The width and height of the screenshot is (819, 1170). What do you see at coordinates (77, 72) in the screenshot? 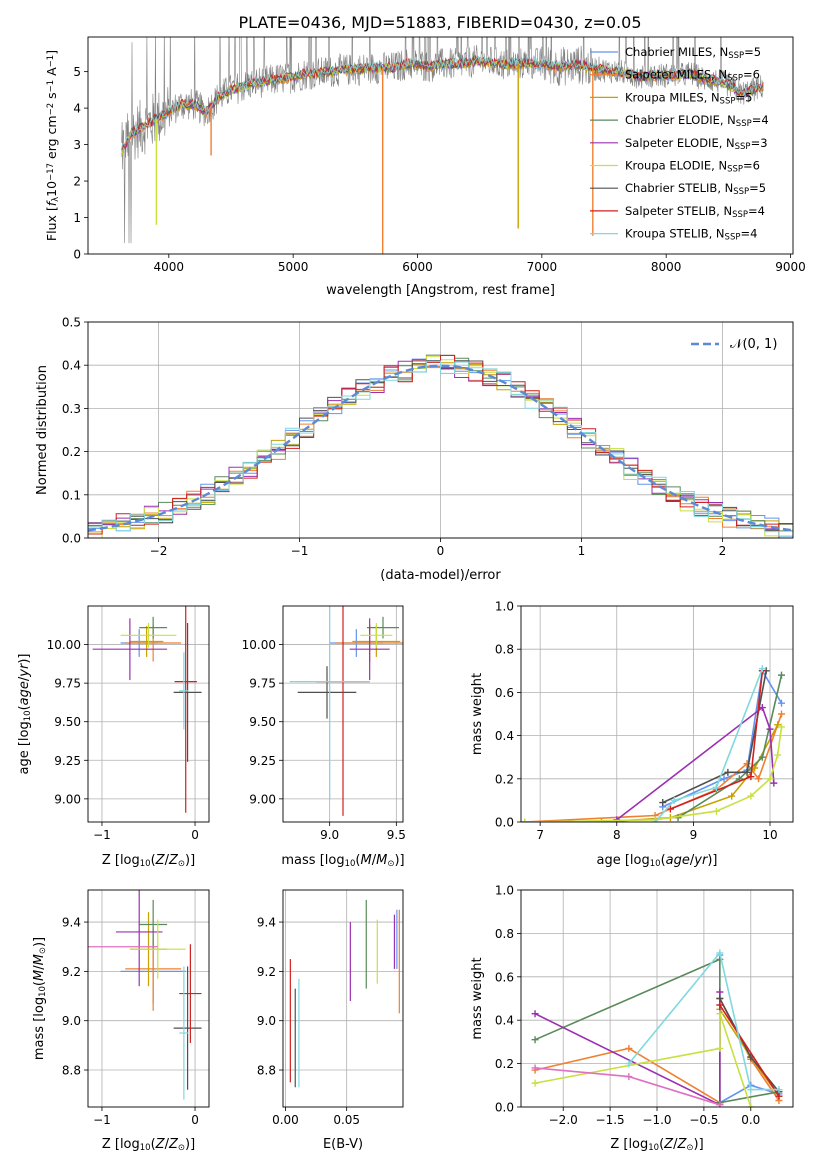
I see `y-tick-label: 5` at bounding box center [77, 72].